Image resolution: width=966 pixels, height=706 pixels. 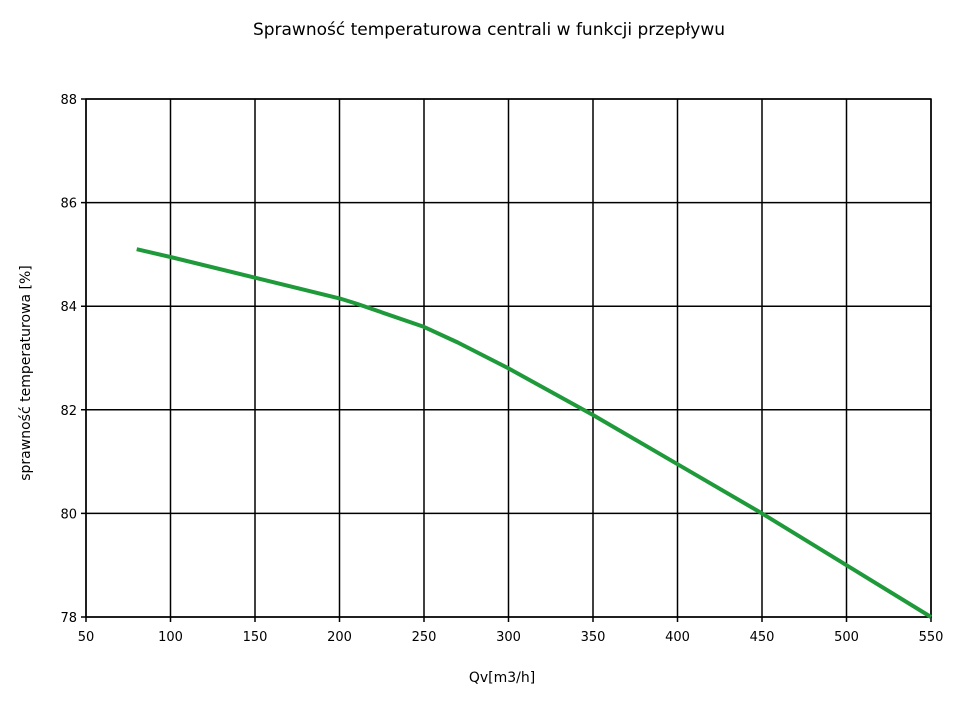 What do you see at coordinates (508, 637) in the screenshot?
I see `x-tick-label: 300` at bounding box center [508, 637].